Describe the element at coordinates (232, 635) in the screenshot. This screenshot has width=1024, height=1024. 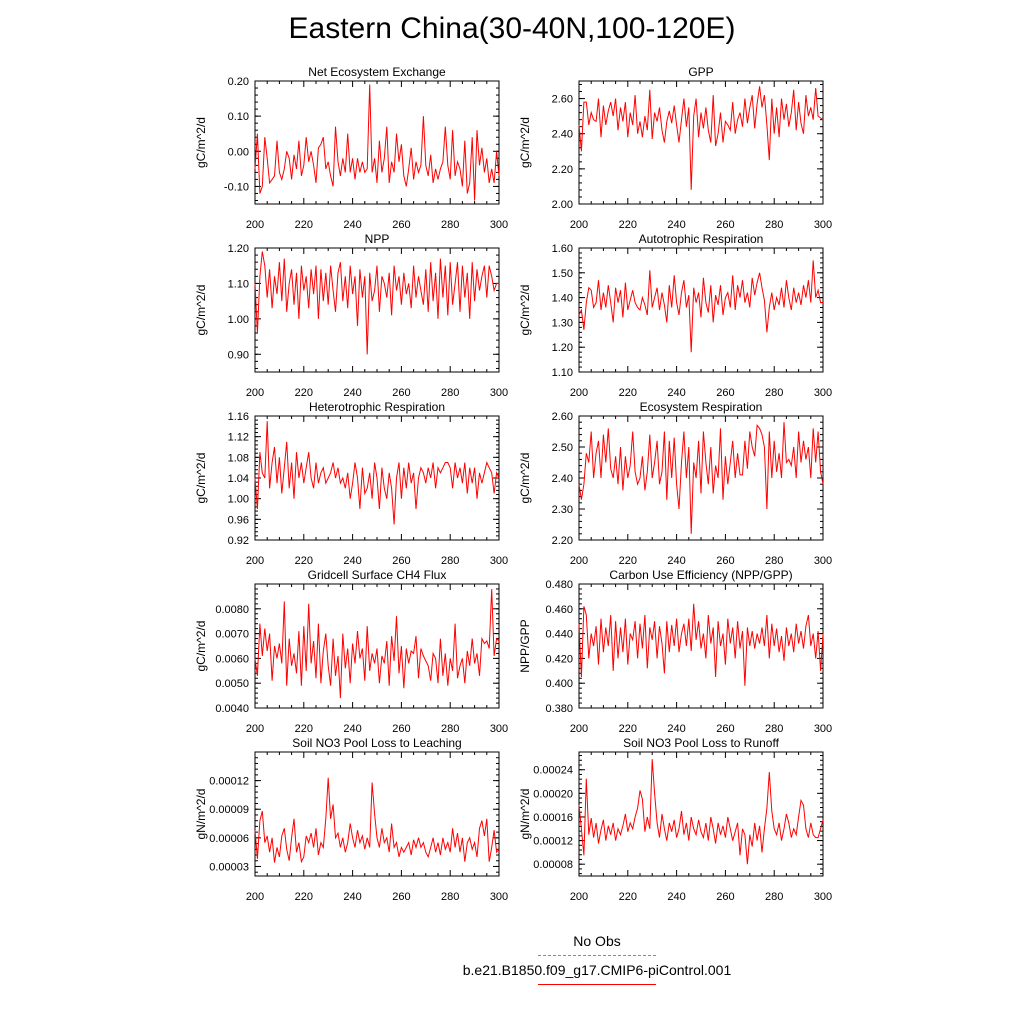
I see `y-tick-label: 0.0070` at that location.